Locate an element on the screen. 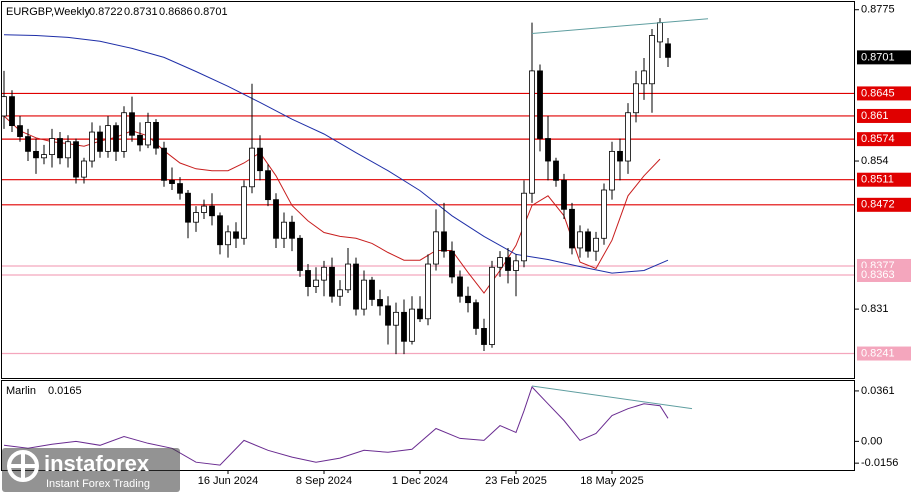  header-low: 0.8686 is located at coordinates (176, 12).